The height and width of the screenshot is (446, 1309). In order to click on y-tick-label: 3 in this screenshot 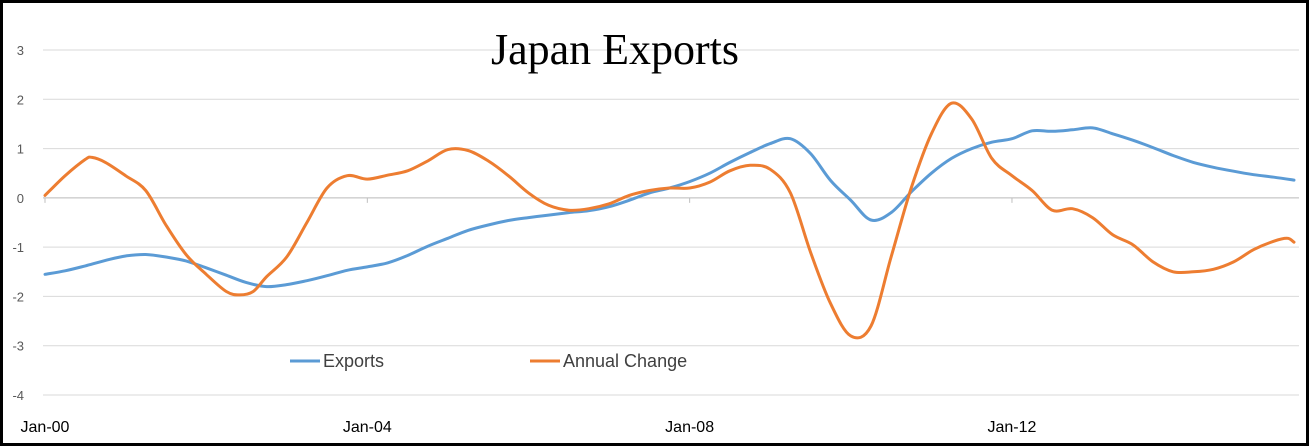, I will do `click(20, 50)`.